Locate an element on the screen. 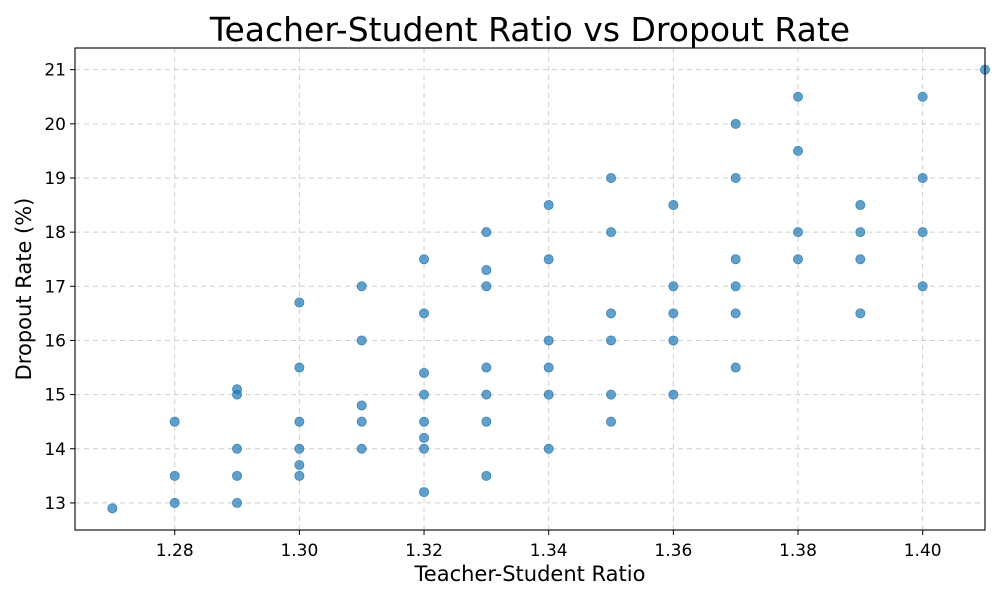 Image resolution: width=1000 pixels, height=600 pixels. y-tick-label: 14 is located at coordinates (55, 450).